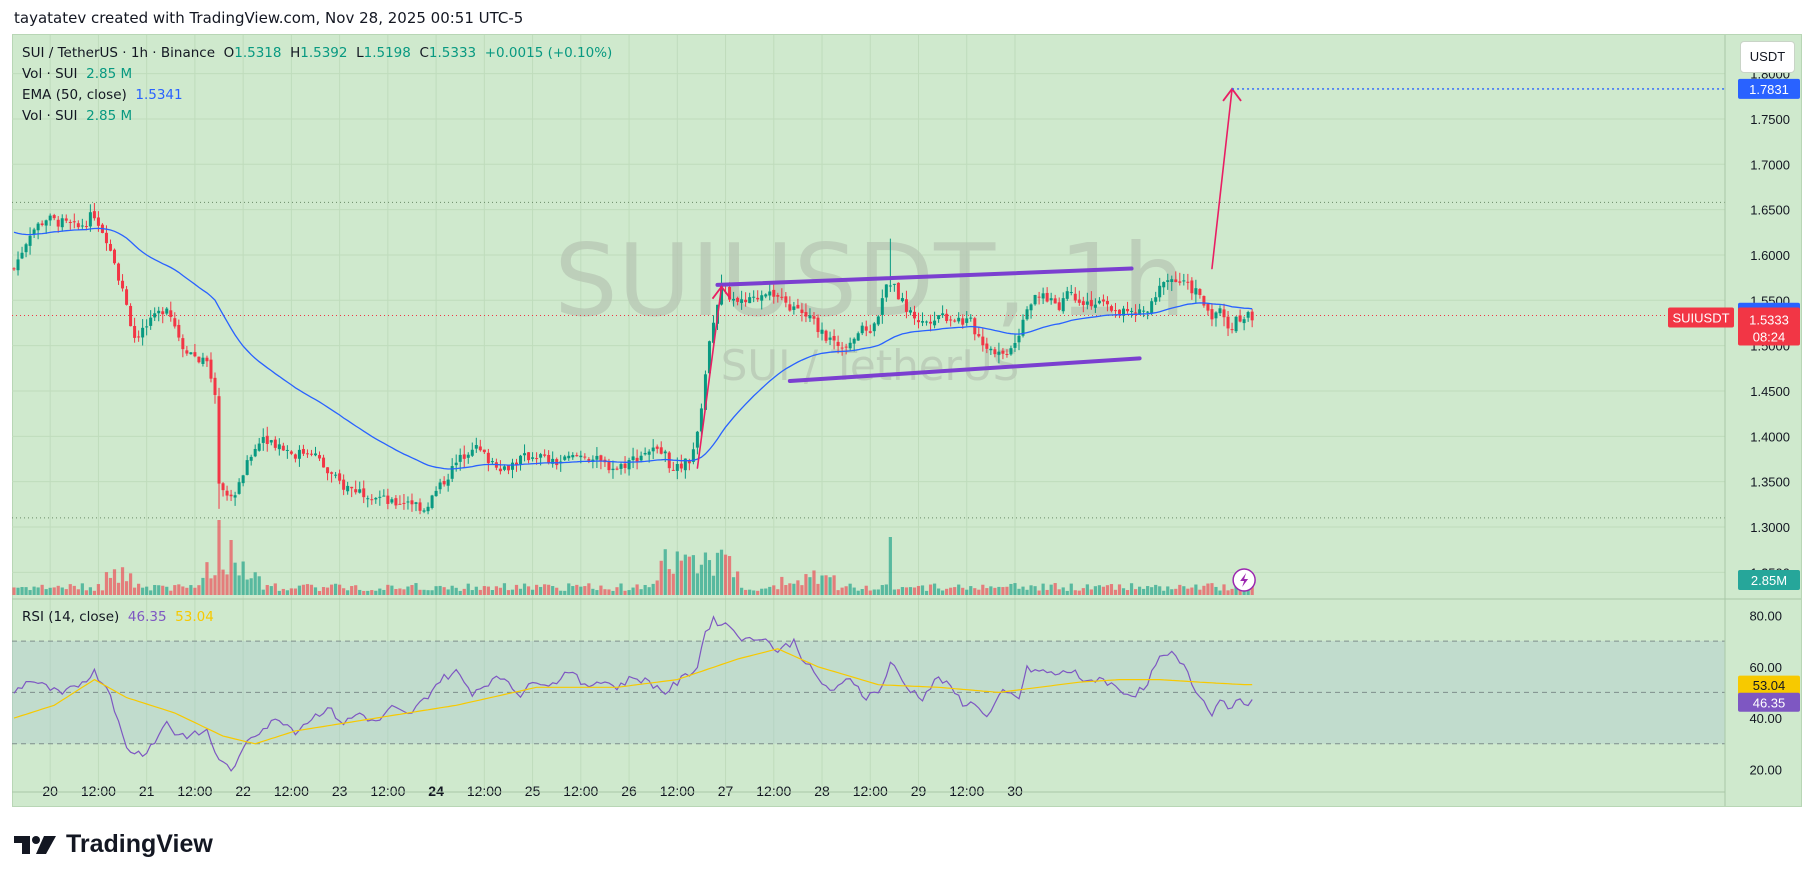 The image size is (1814, 883). I want to click on tradingview-logo: TradingView, so click(113, 844).